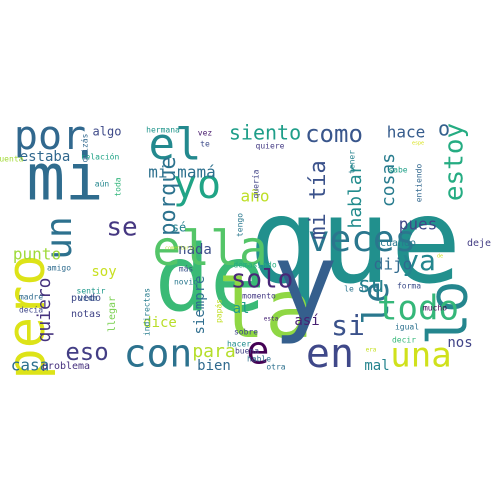  Describe the element at coordinates (175, 144) in the screenshot. I see `word-el: el` at that location.